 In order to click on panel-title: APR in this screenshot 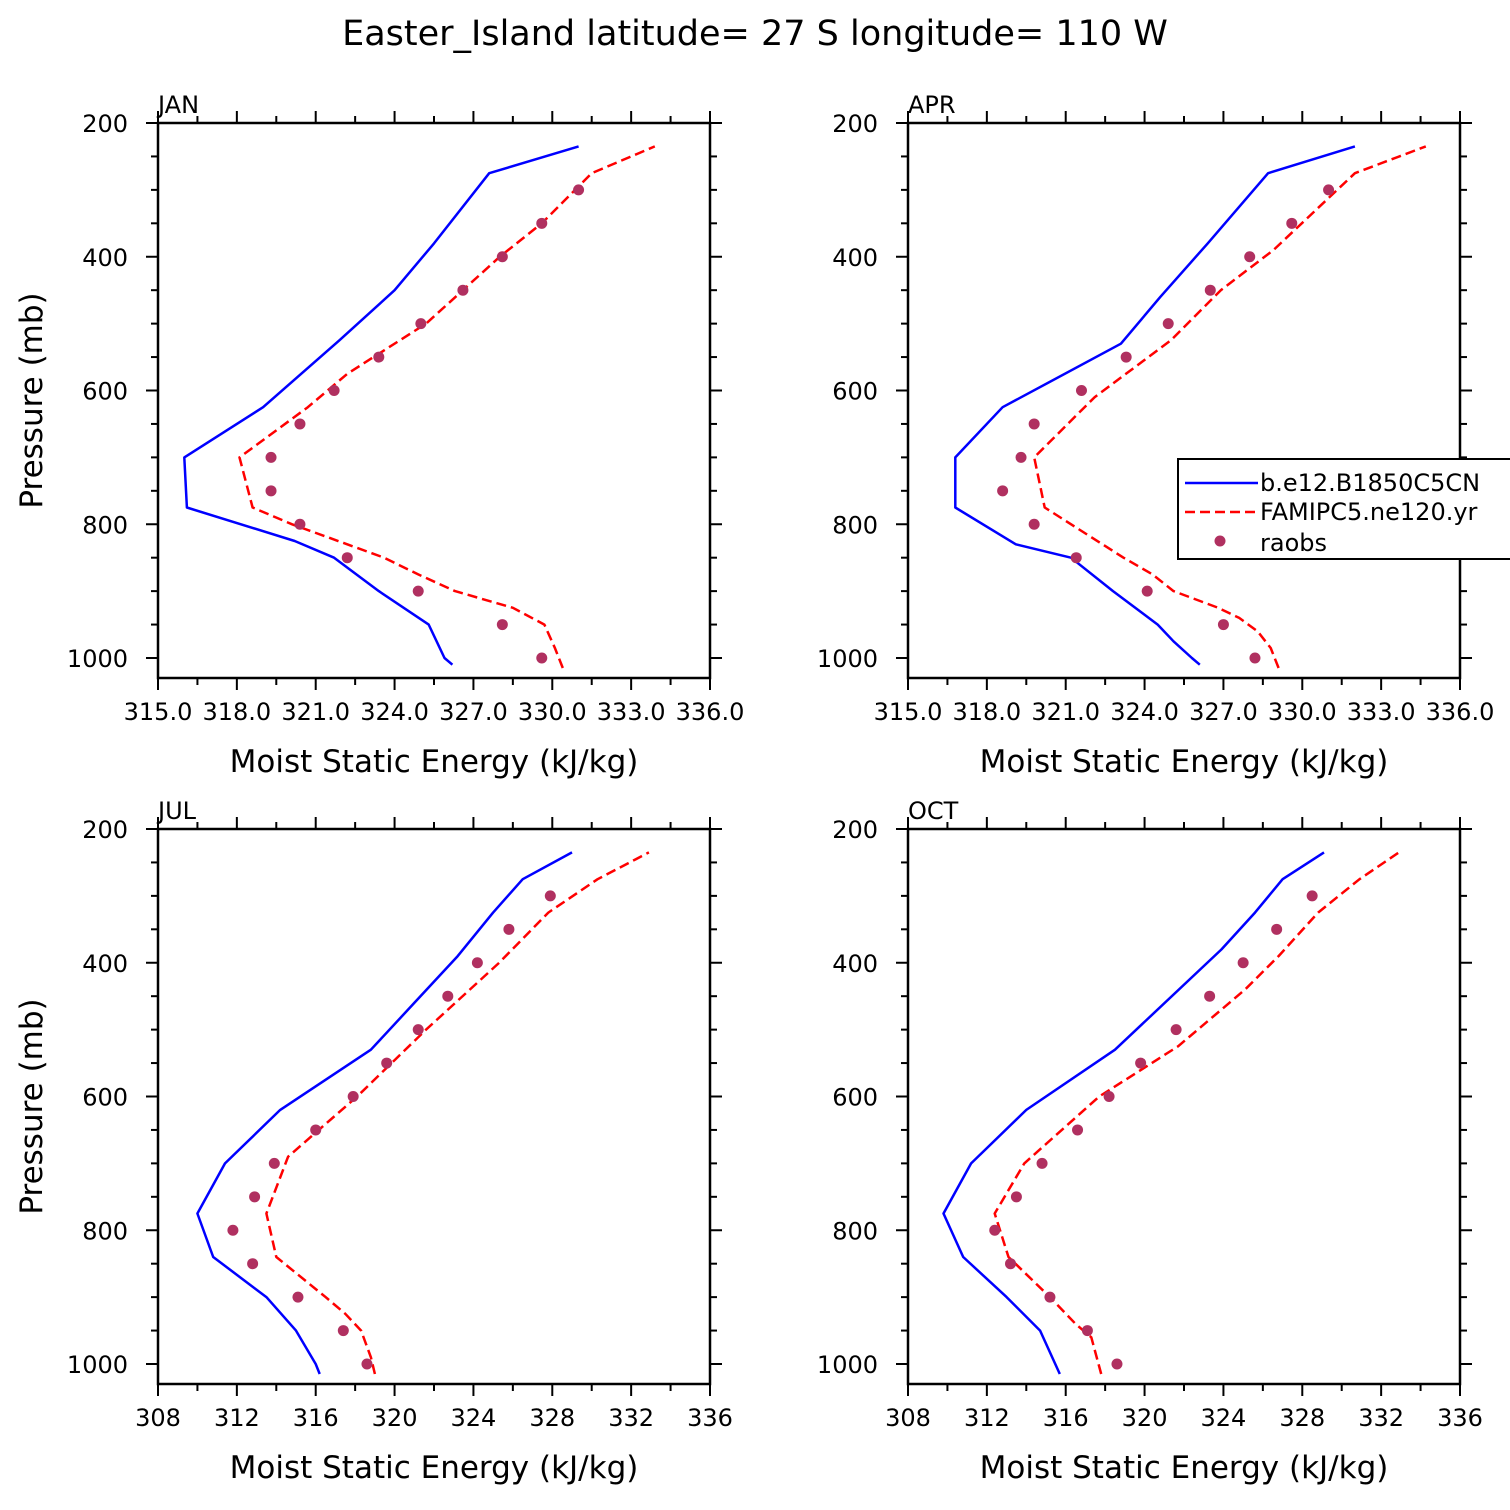, I will do `click(932, 105)`.